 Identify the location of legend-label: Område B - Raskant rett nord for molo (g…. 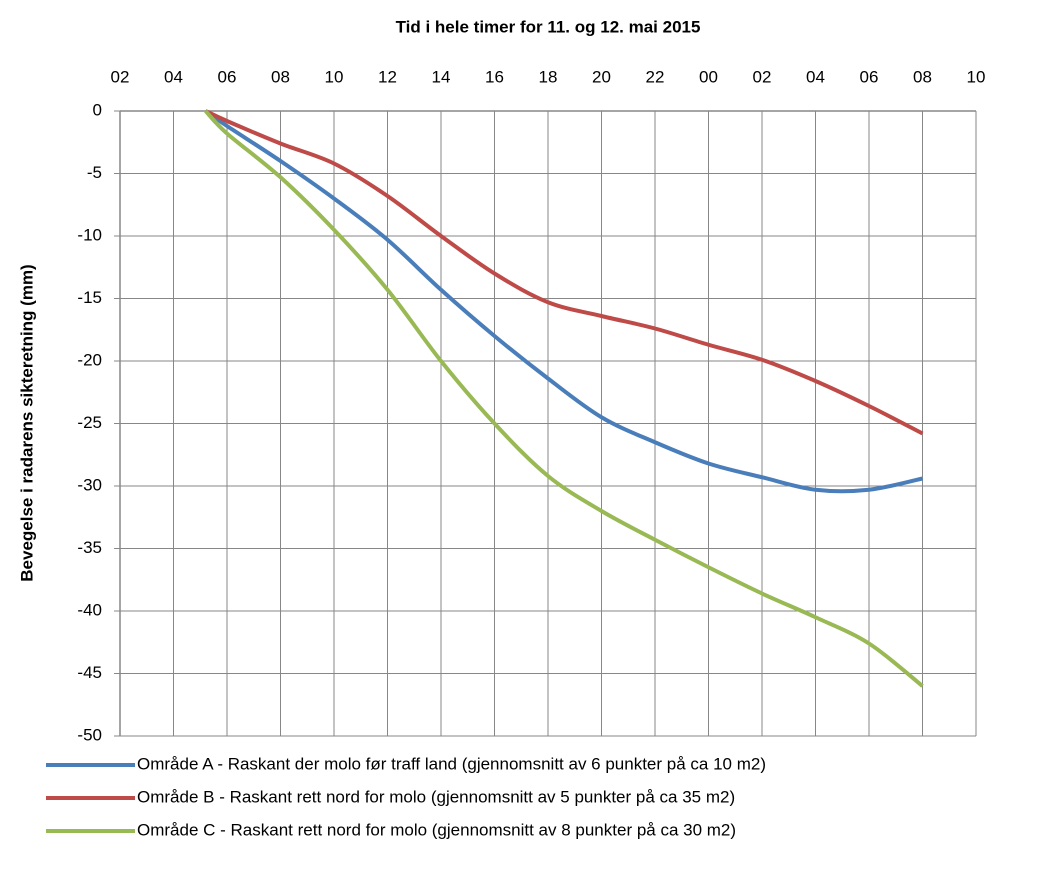
(436, 796).